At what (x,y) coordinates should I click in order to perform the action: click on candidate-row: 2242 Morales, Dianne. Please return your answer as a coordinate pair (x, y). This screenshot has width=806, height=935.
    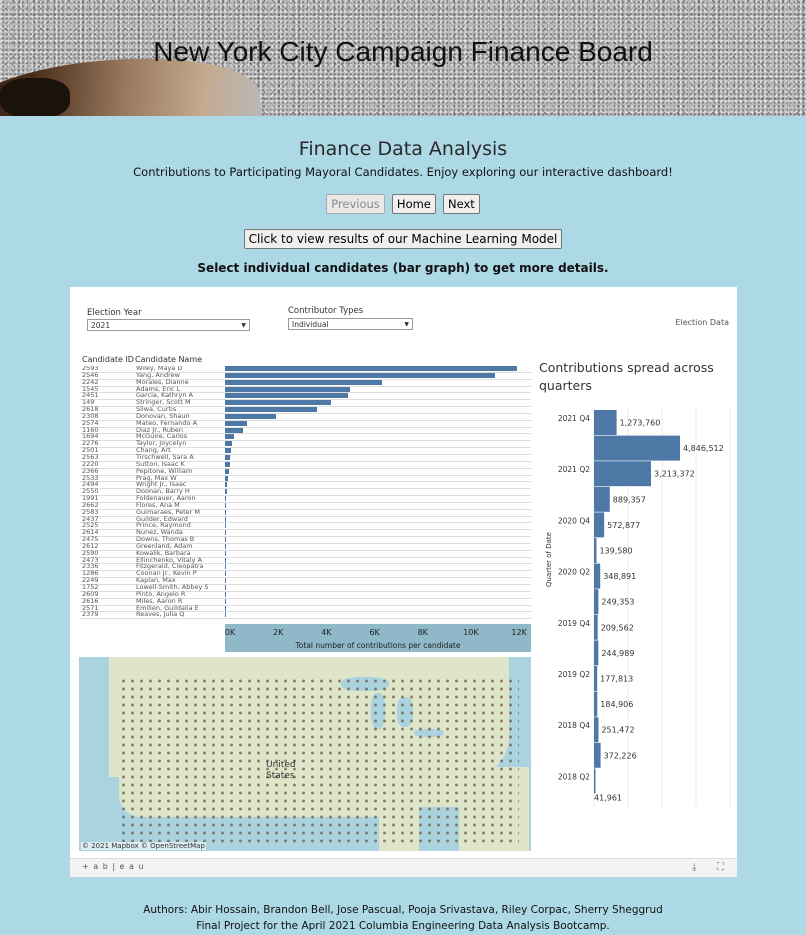
    Looking at the image, I should click on (305, 382).